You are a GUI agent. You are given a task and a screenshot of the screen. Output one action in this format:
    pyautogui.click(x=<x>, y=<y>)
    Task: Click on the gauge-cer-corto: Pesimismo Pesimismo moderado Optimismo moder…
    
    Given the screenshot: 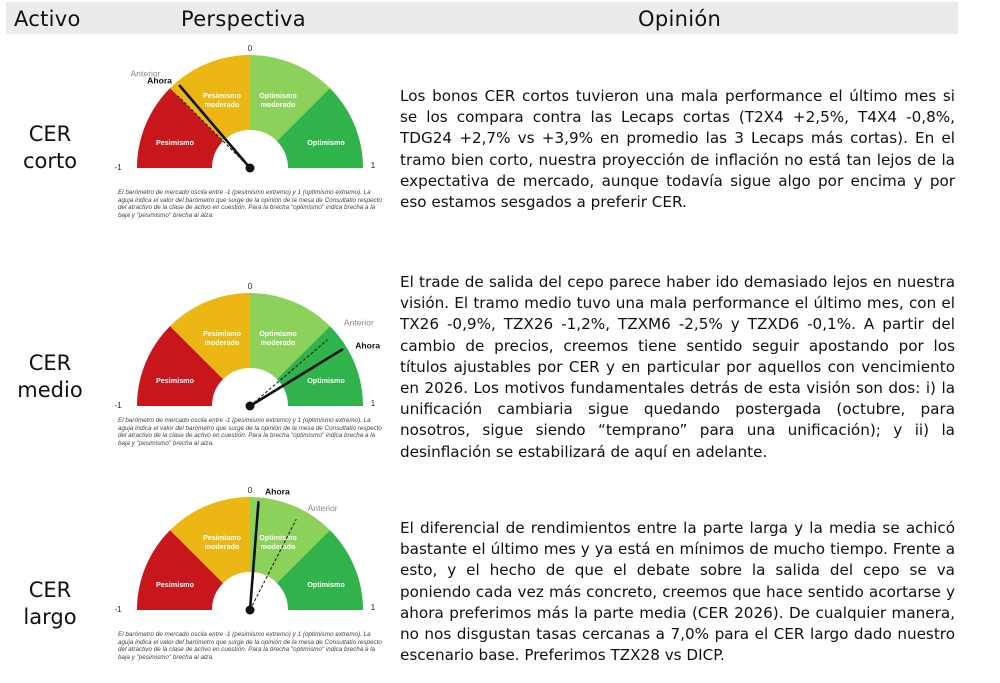 What is the action you would take?
    pyautogui.click(x=253, y=157)
    